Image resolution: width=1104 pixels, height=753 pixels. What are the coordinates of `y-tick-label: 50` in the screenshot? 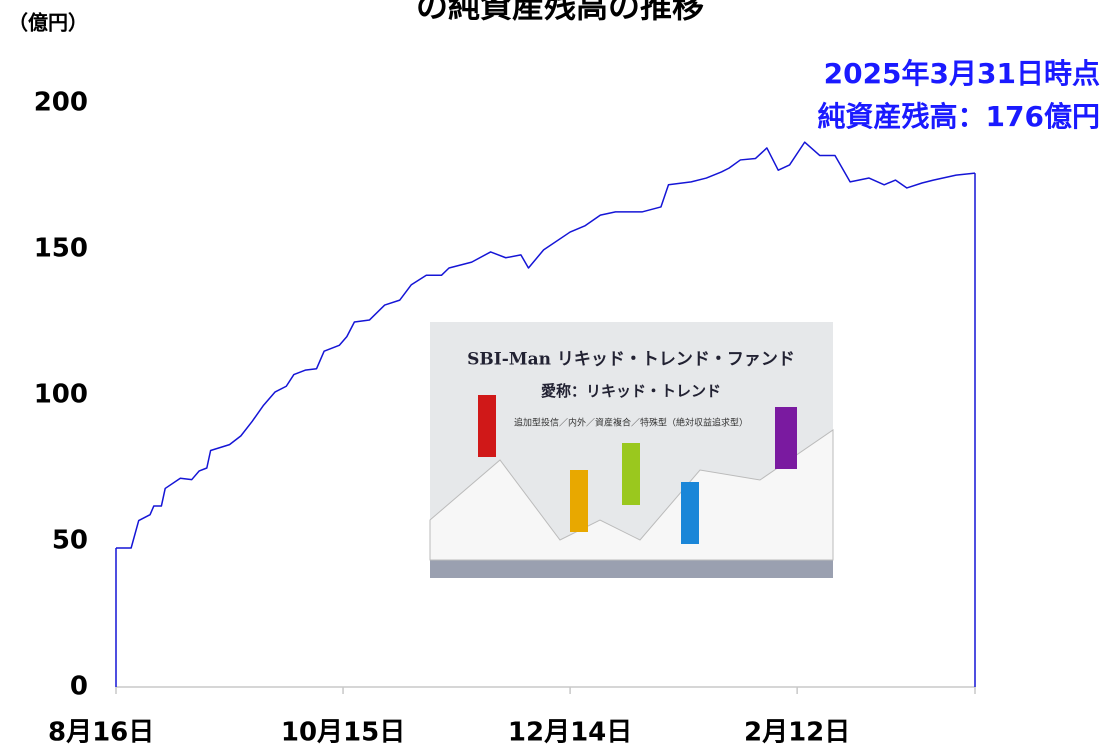 It's located at (70, 541).